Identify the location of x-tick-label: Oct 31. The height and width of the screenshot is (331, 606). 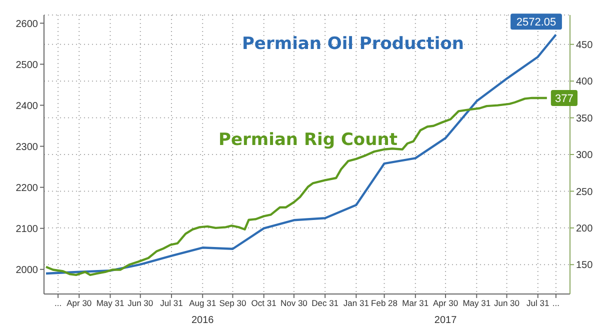
(264, 303).